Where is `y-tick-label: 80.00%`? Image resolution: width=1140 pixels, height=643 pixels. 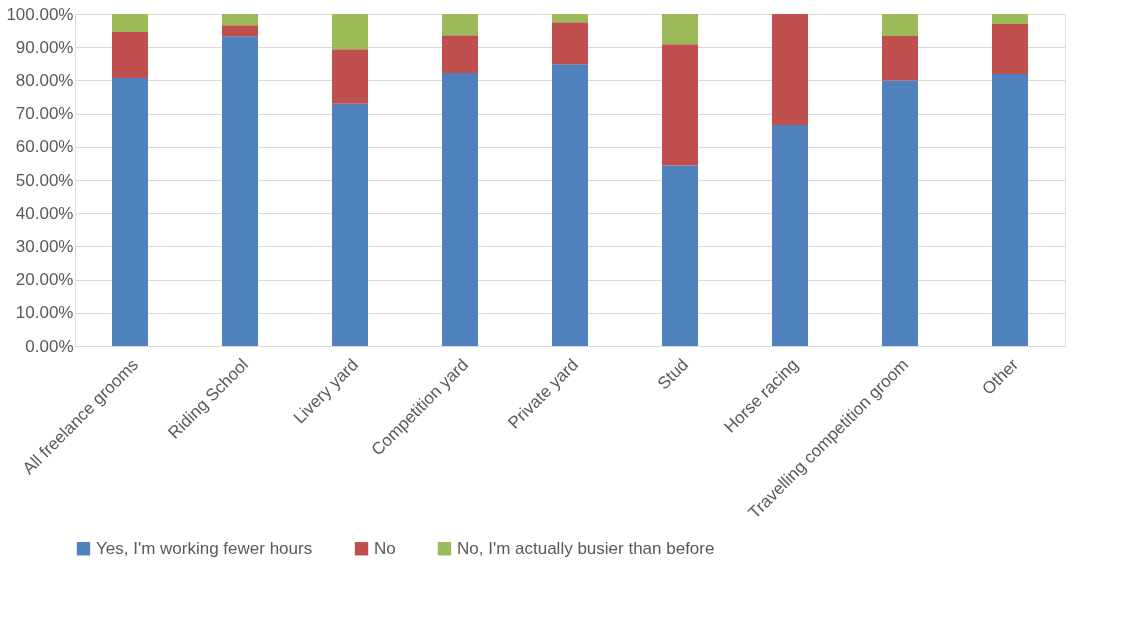 y-tick-label: 80.00% is located at coordinates (44, 80).